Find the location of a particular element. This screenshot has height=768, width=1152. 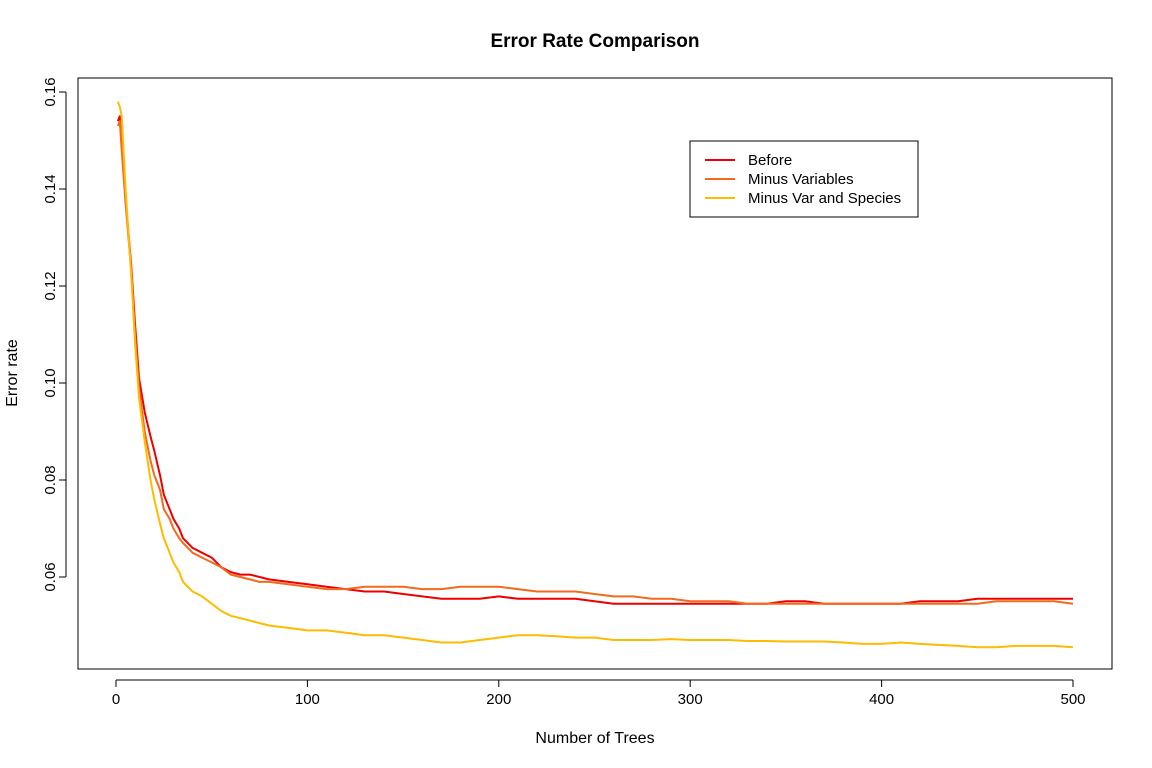

y-tick-label: 0.10 is located at coordinates (50, 382).